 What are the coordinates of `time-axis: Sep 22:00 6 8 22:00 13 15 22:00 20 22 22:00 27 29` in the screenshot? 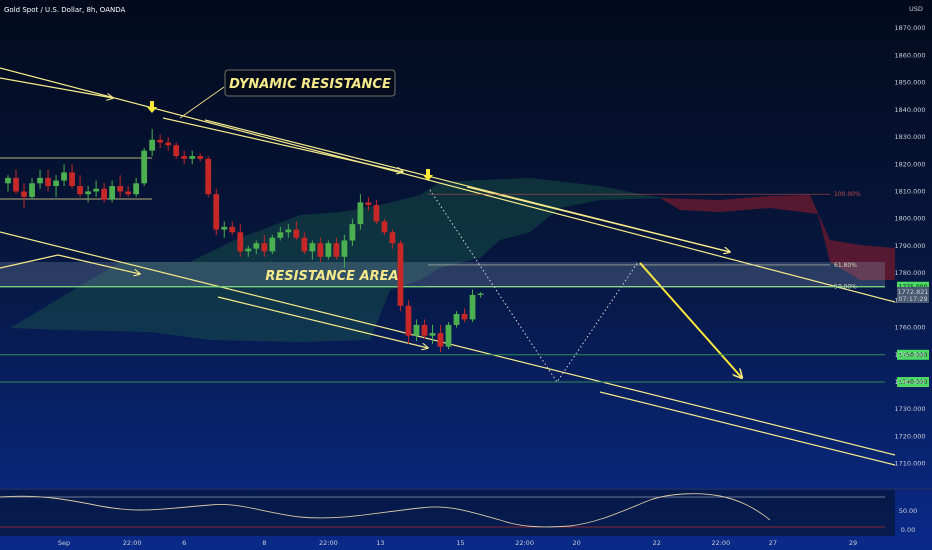 It's located at (457, 543).